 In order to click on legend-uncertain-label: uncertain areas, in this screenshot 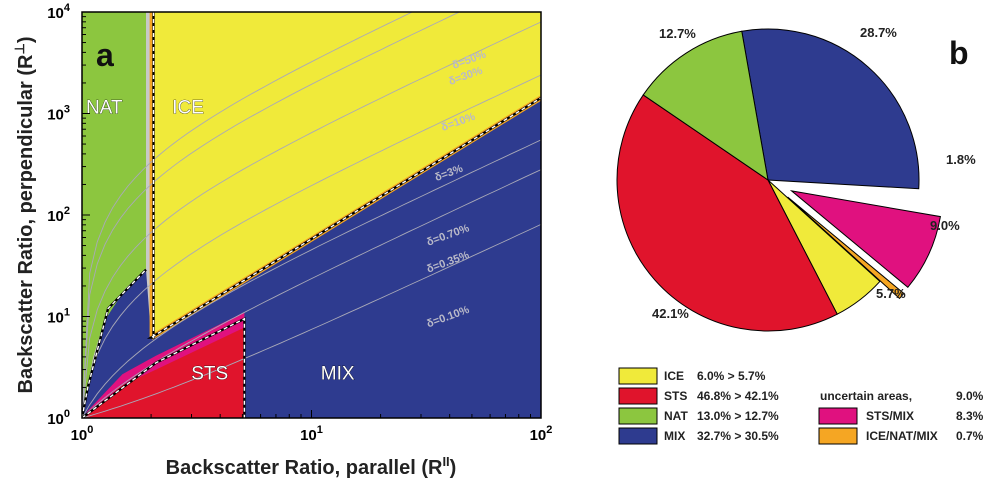, I will do `click(866, 396)`.